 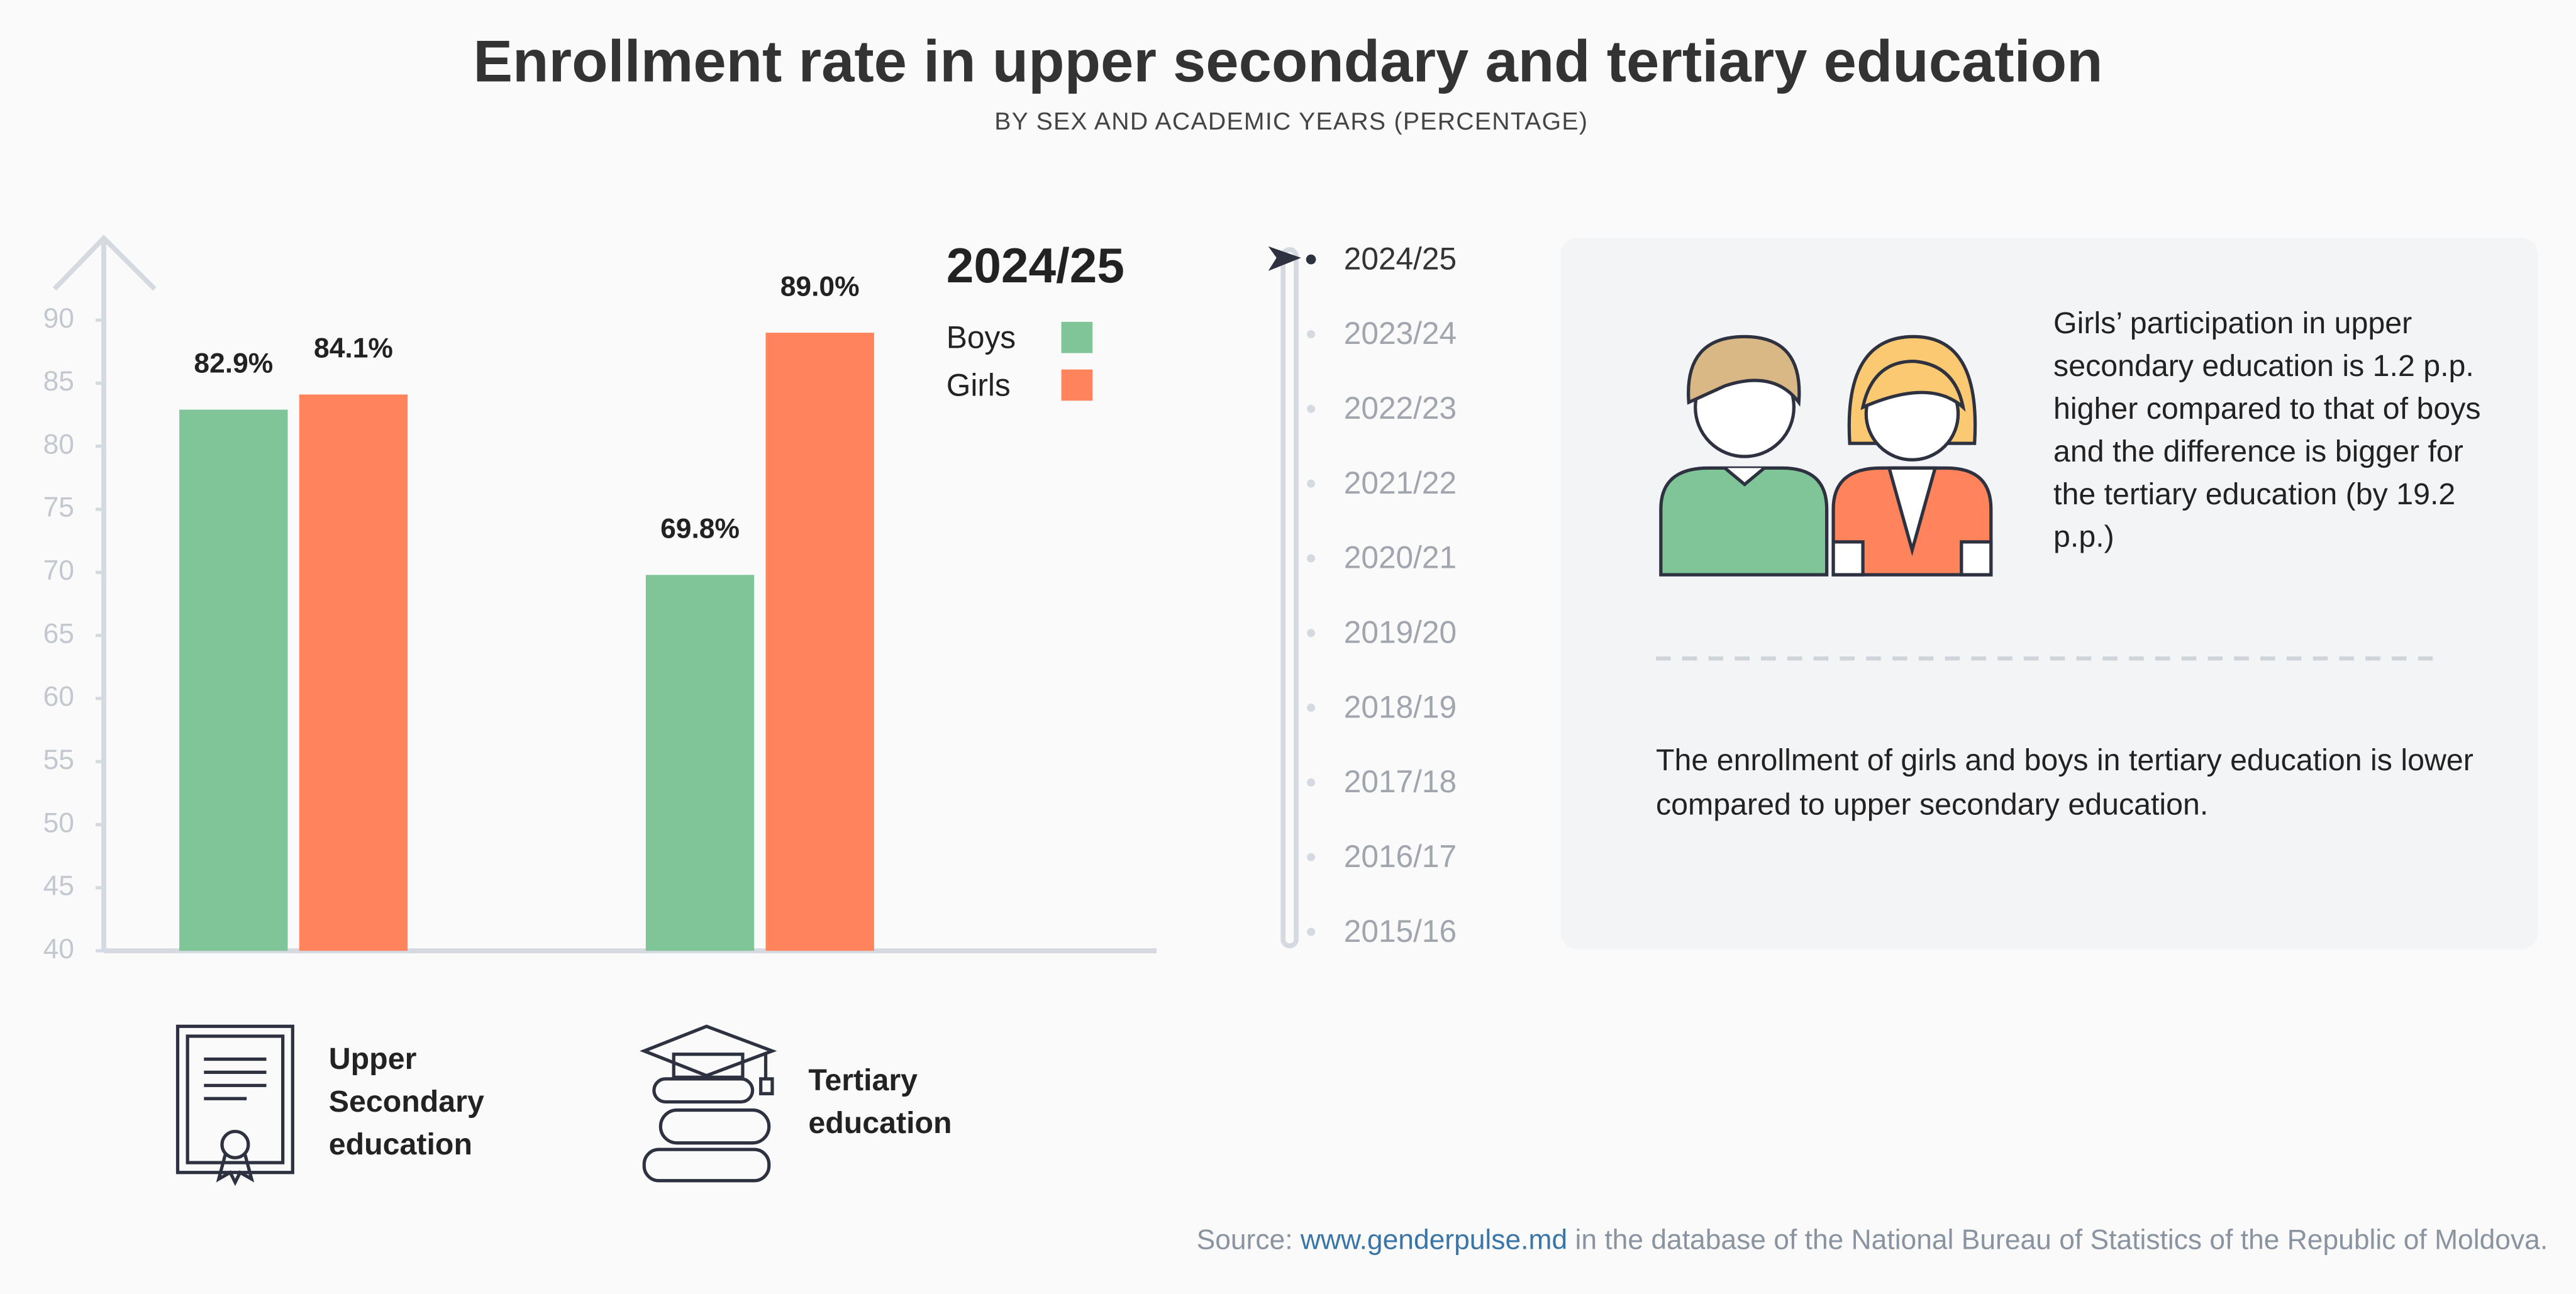 What do you see at coordinates (58, 444) in the screenshot?
I see `y-tick-label: 80` at bounding box center [58, 444].